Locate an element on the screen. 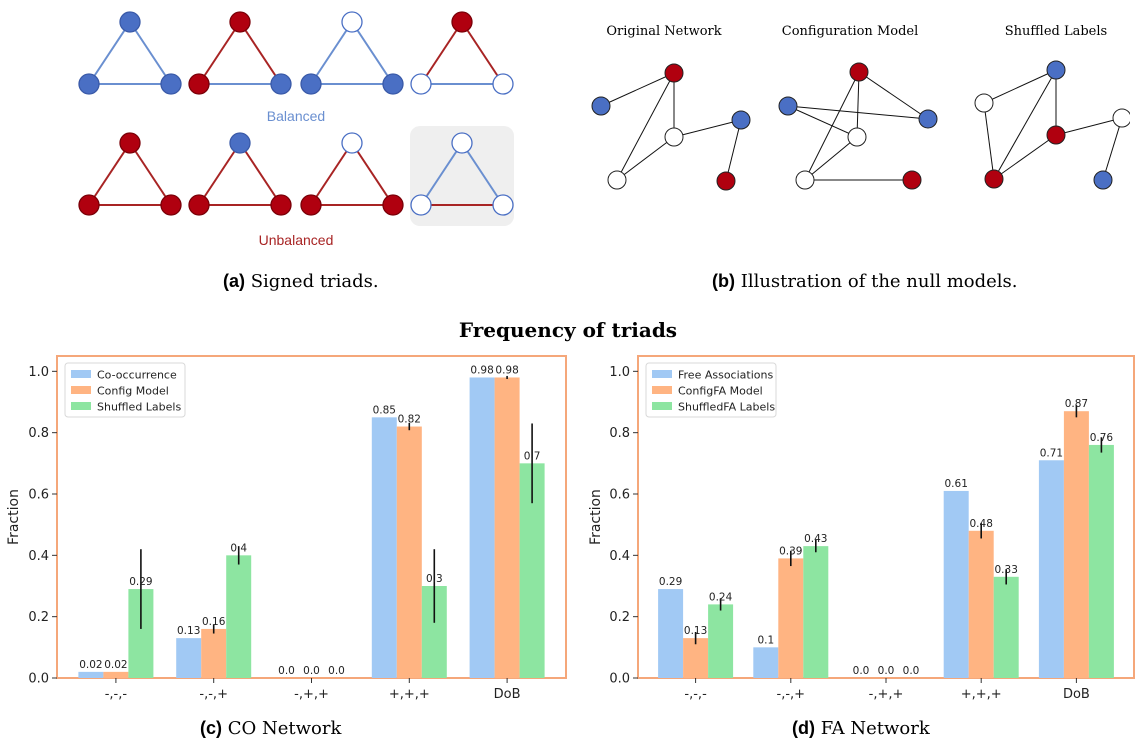 Image resolution: width=1136 pixels, height=741 pixels. bar-value-label: 0.39 is located at coordinates (790, 551).